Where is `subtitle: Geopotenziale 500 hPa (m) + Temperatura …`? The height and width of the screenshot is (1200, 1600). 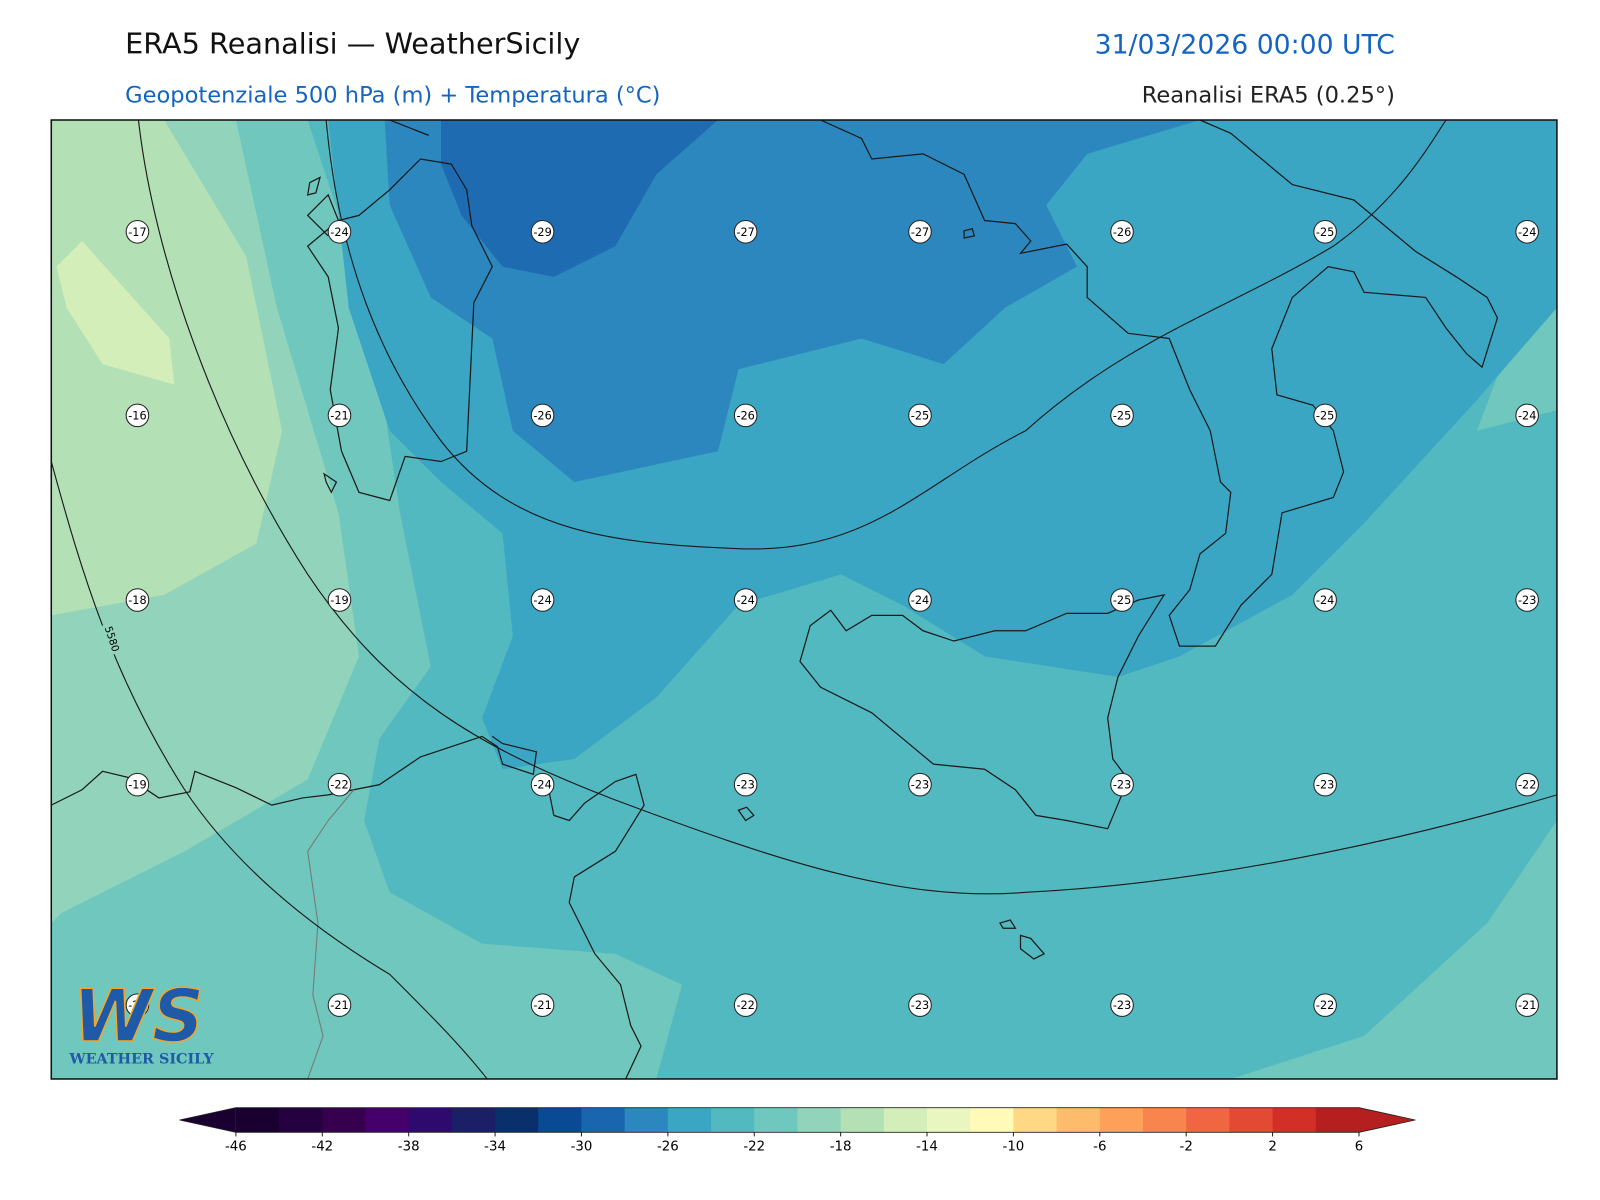
subtitle: Geopotenziale 500 hPa (m) + Temperatura … is located at coordinates (392, 96).